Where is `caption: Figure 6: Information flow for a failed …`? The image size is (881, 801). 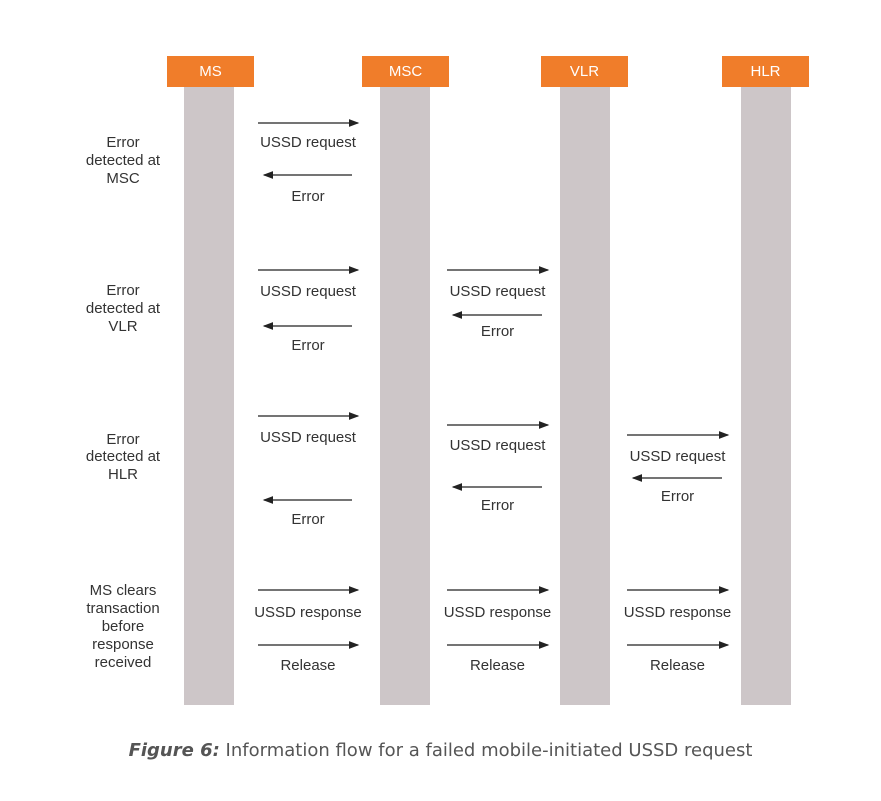 caption: Figure 6: Information flow for a failed … is located at coordinates (440, 750).